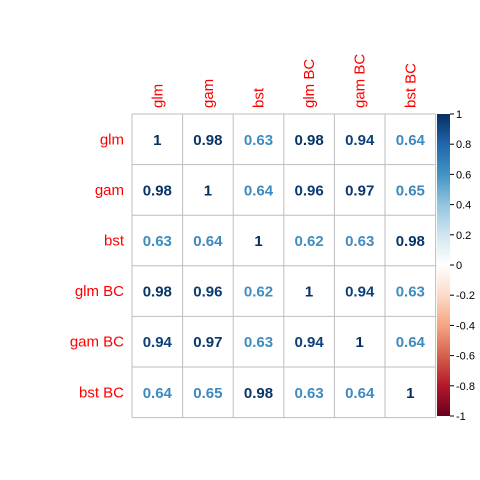 This screenshot has height=480, width=480. Describe the element at coordinates (308, 190) in the screenshot. I see `cell-value-gam-glm-bc: 0.96` at that location.